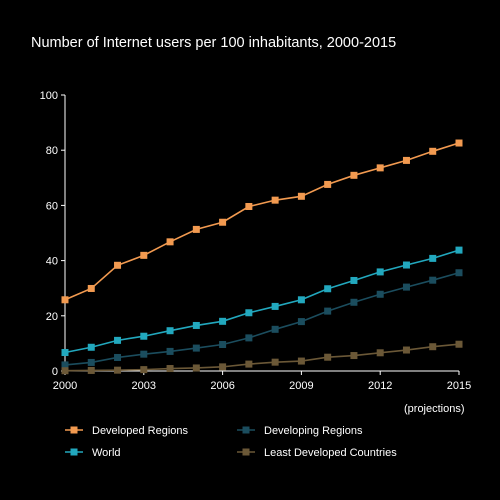 Image resolution: width=500 pixels, height=500 pixels. I want to click on x-tick-label: 2009, so click(301, 386).